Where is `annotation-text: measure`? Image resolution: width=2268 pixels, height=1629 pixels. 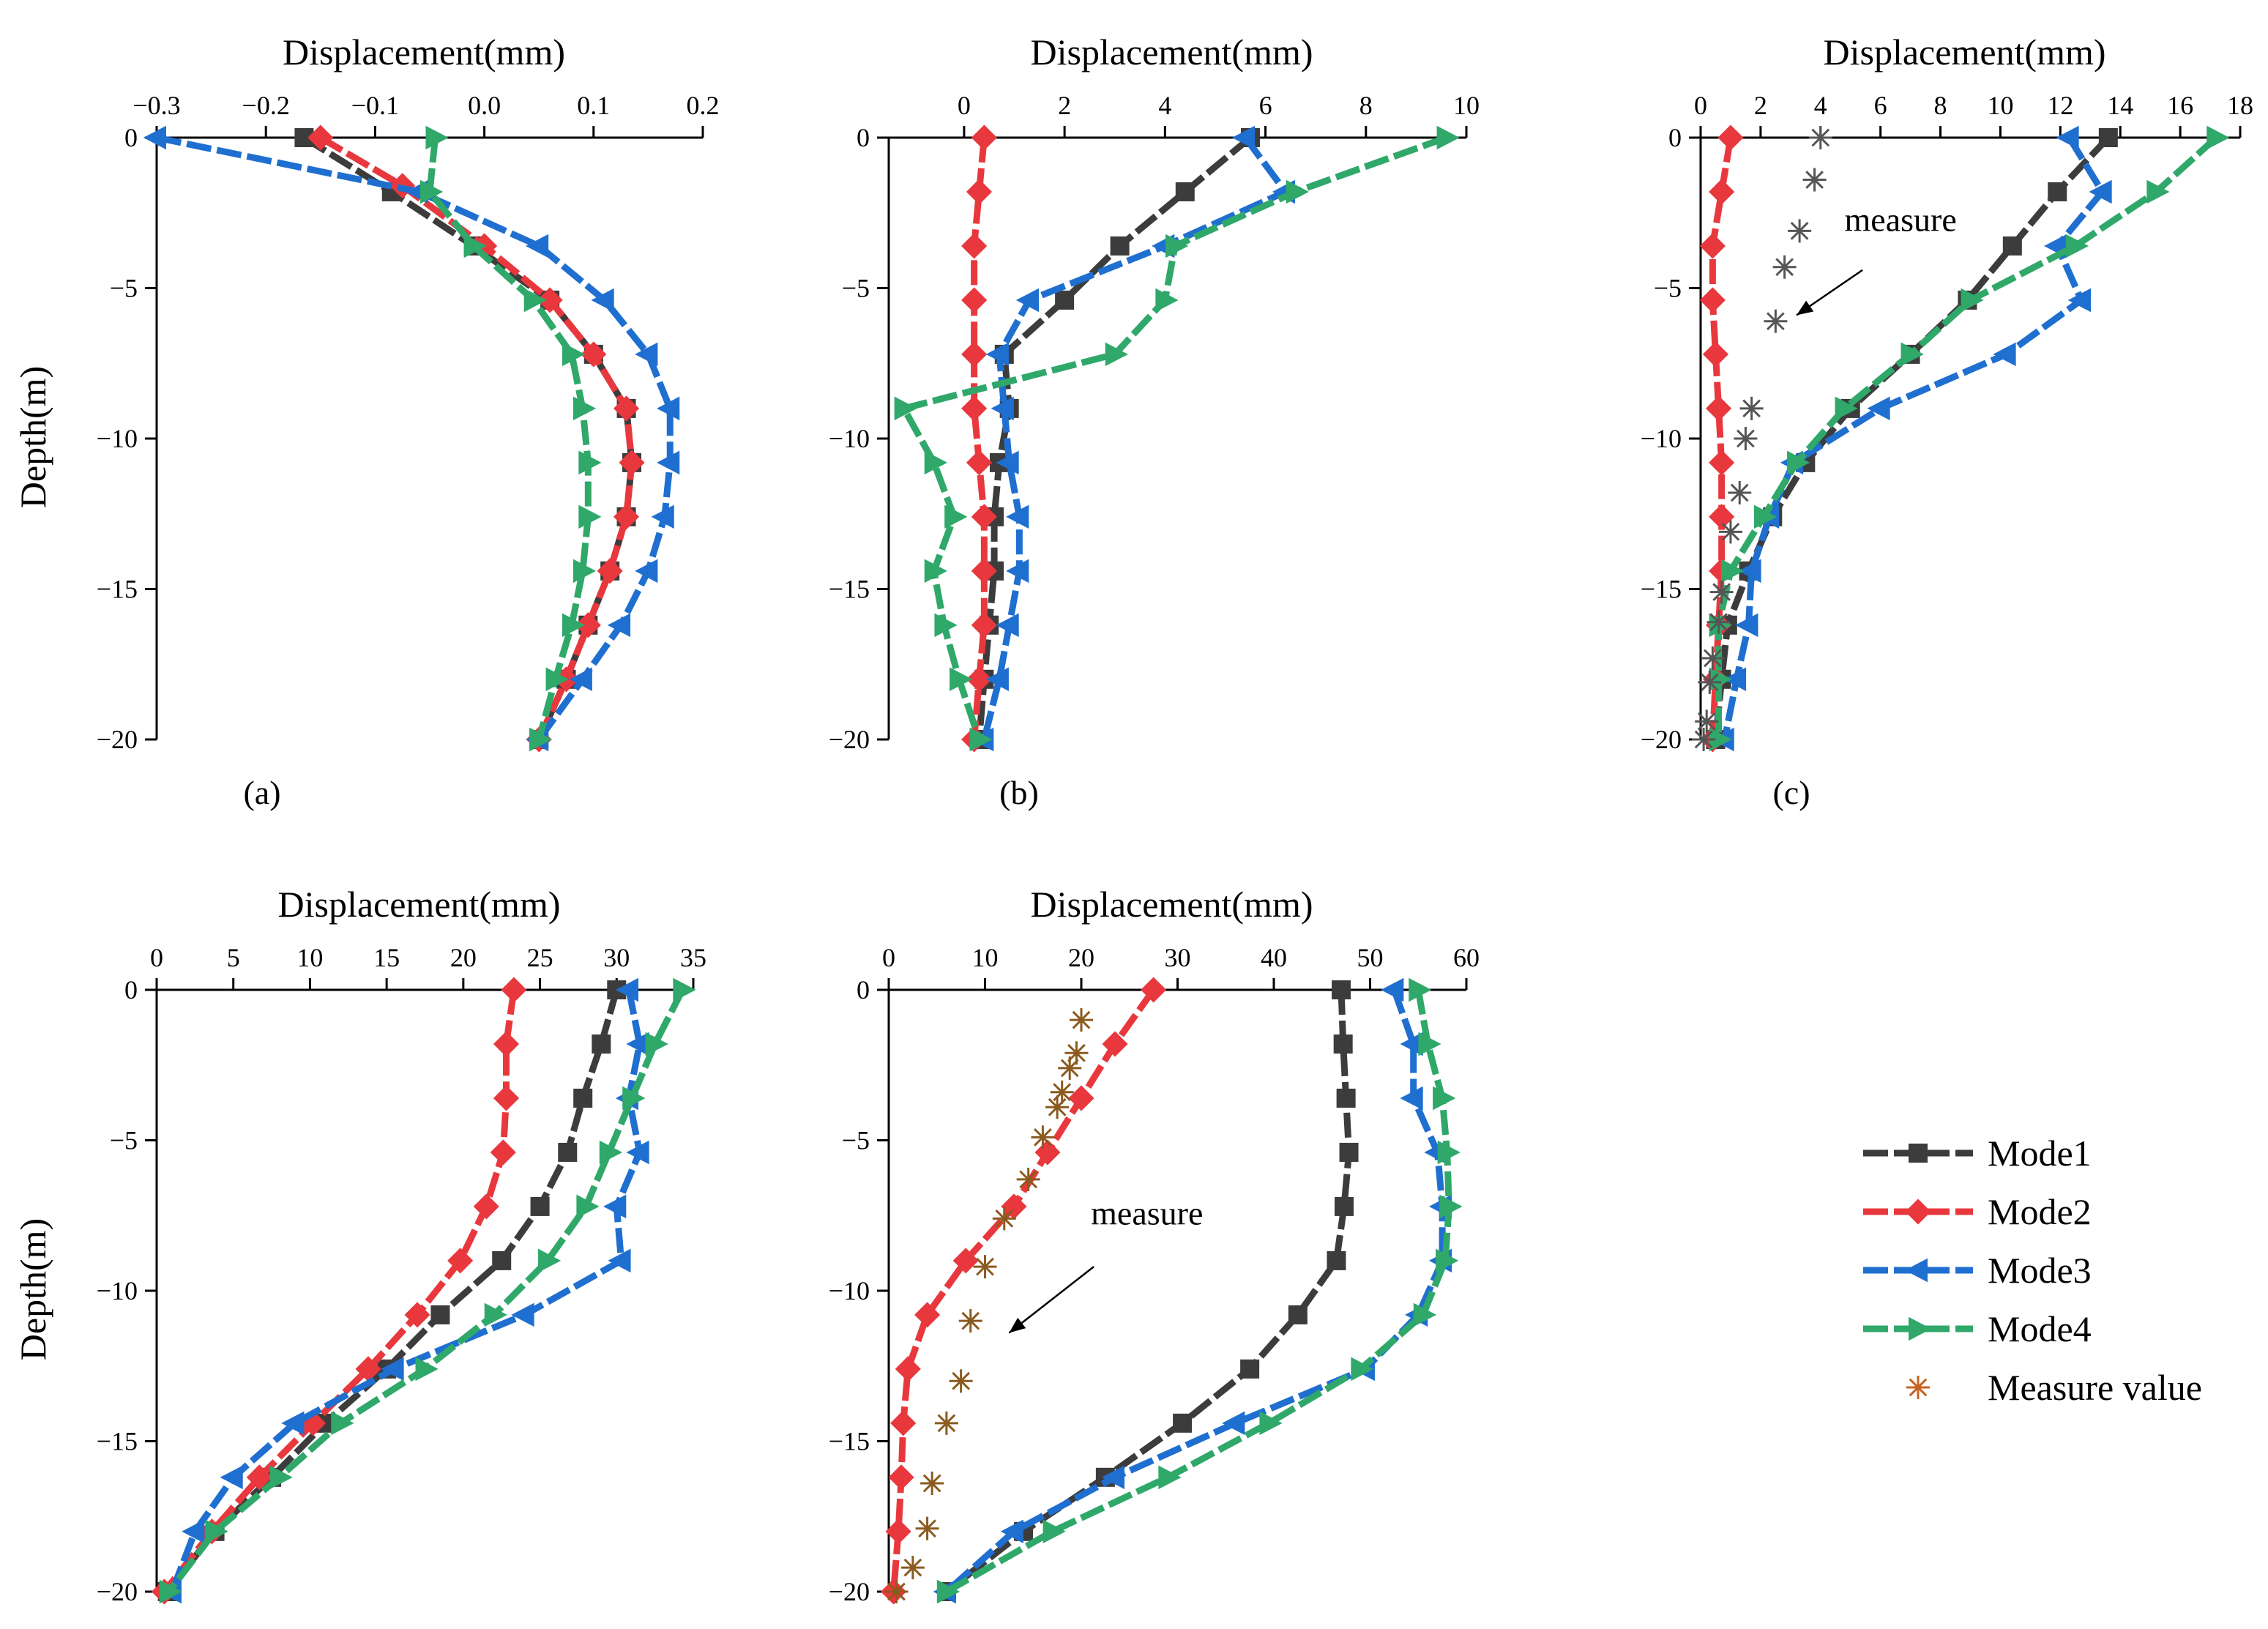
annotation-text: measure is located at coordinates (1901, 219).